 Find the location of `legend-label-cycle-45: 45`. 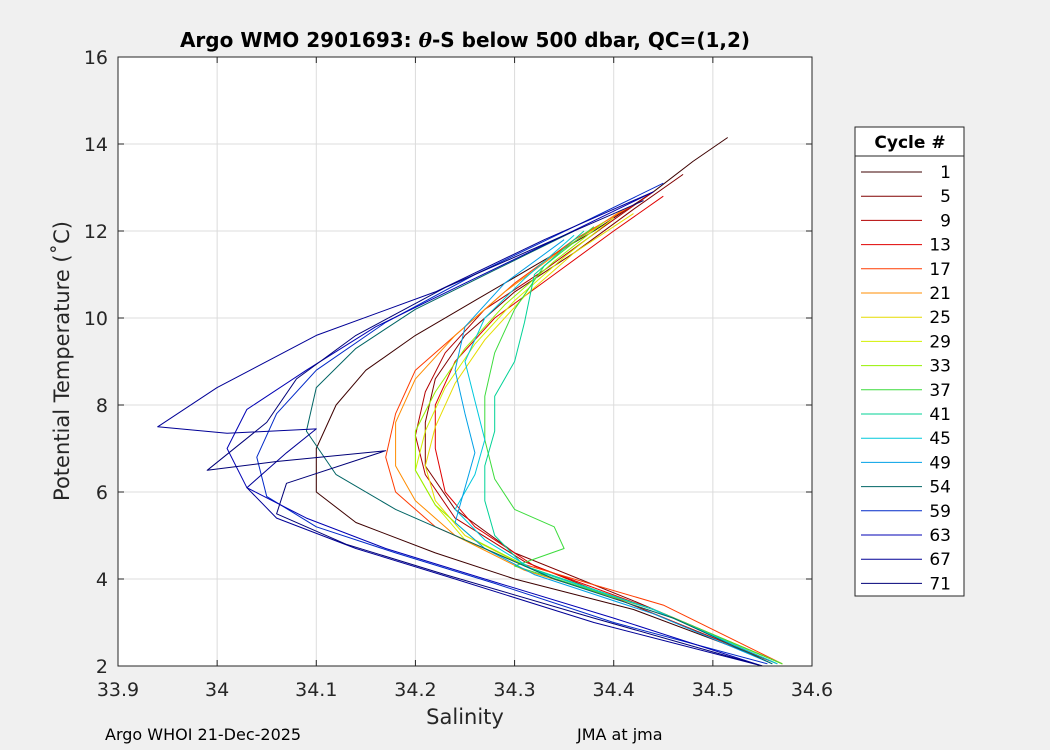

legend-label-cycle-45: 45 is located at coordinates (940, 439).